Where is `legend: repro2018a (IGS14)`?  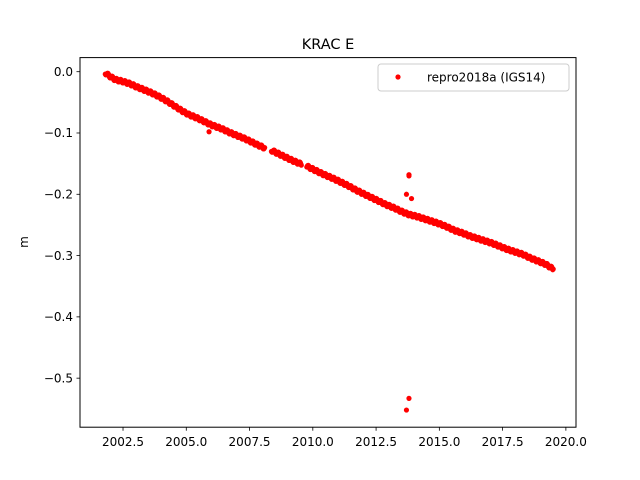
legend: repro2018a (IGS14) is located at coordinates (473, 77).